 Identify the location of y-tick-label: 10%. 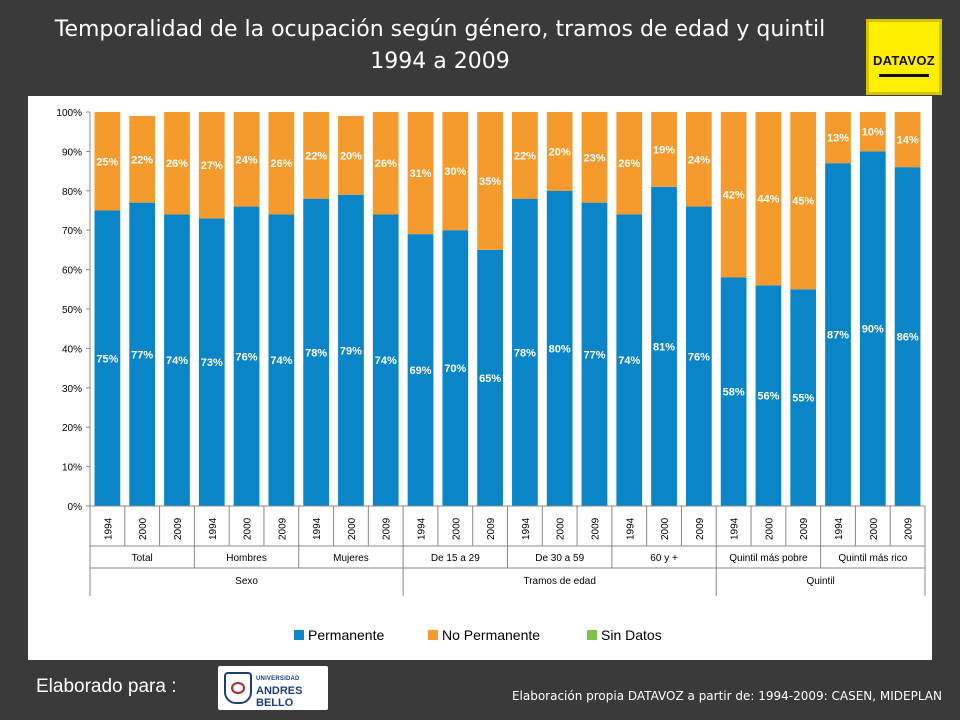
(72, 468).